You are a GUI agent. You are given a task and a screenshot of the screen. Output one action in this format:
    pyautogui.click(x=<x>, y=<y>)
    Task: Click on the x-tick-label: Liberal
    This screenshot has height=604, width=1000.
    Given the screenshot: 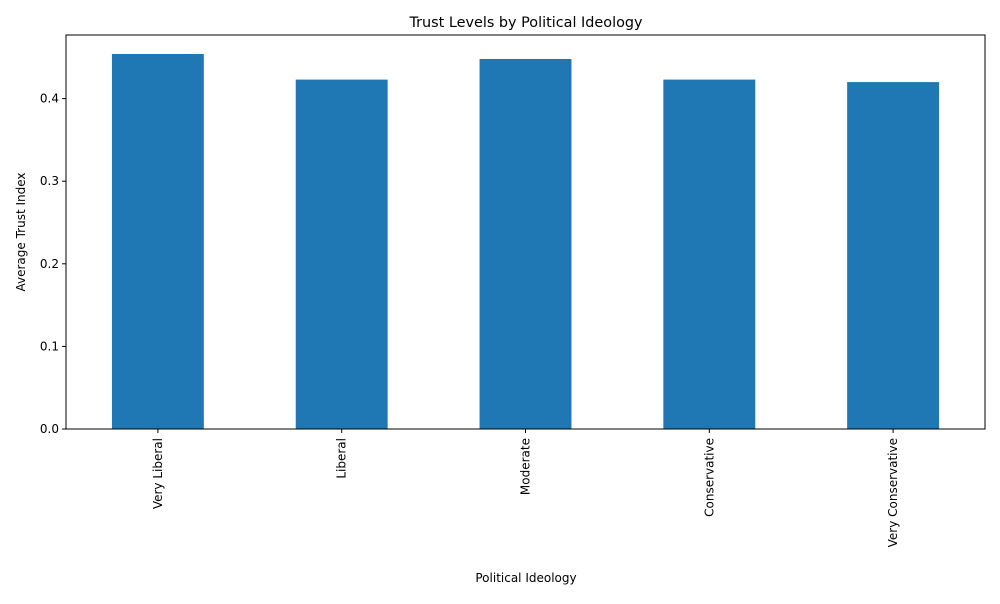 What is the action you would take?
    pyautogui.click(x=342, y=458)
    